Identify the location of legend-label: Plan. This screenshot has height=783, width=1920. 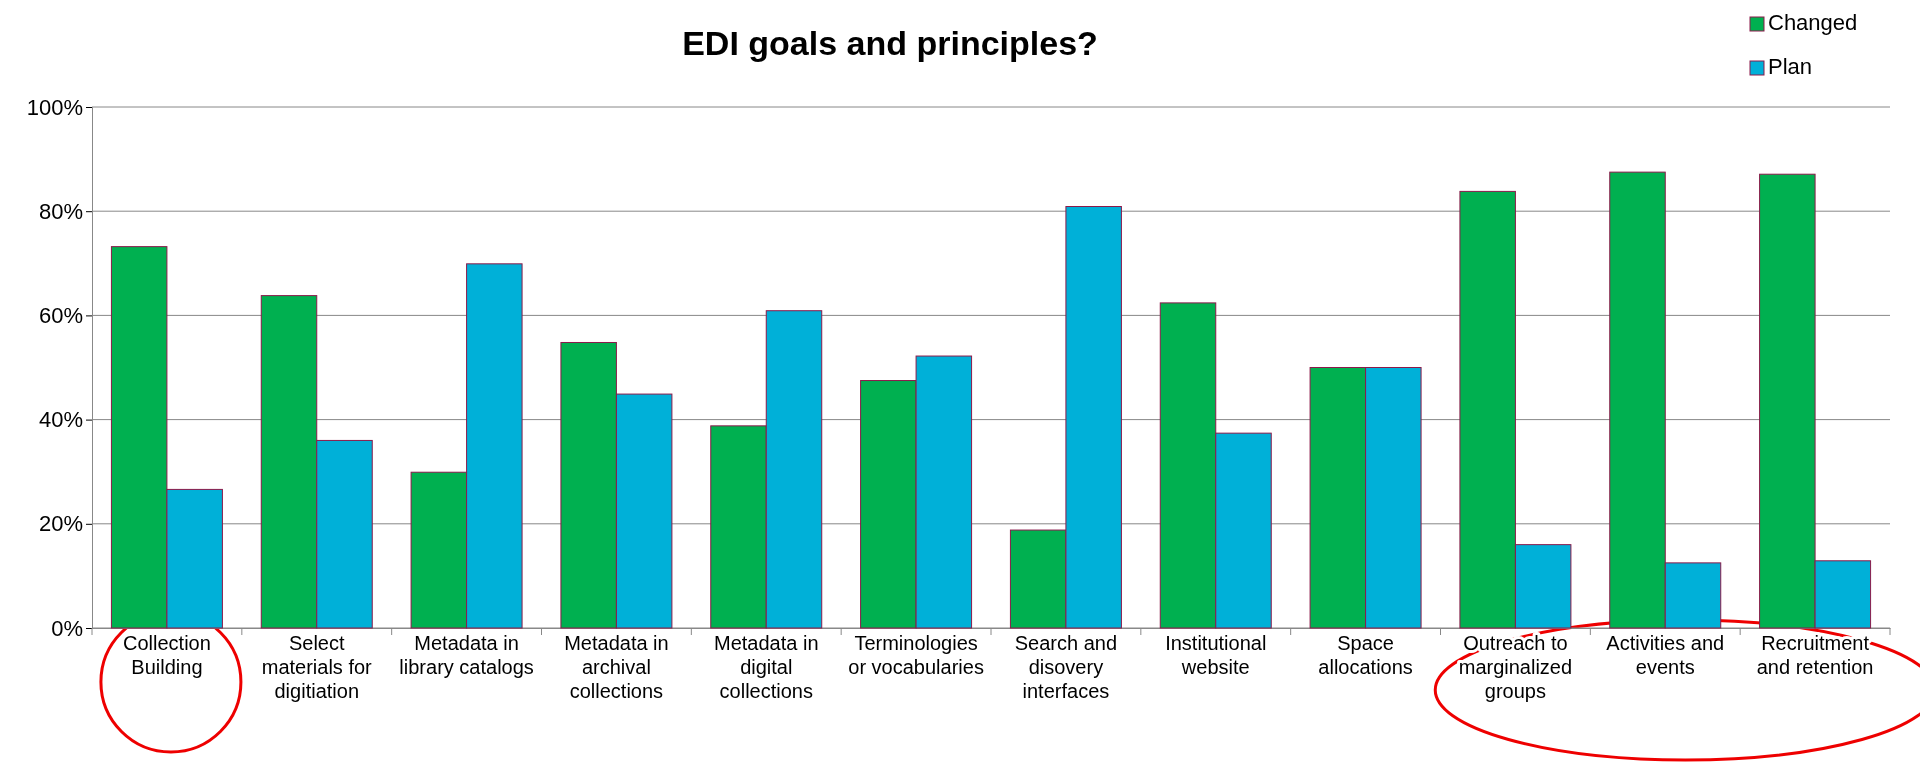
(1790, 66).